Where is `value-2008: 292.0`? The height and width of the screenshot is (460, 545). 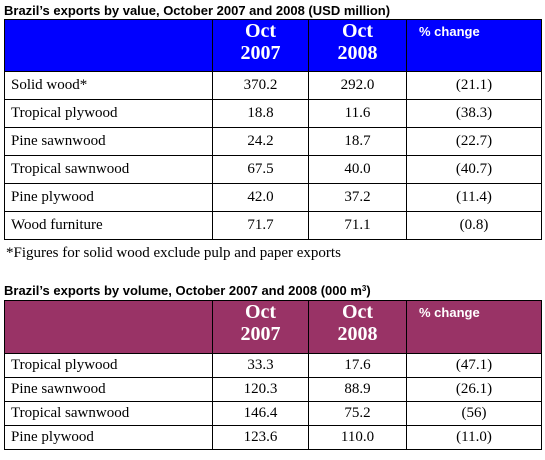 value-2008: 292.0 is located at coordinates (357, 85).